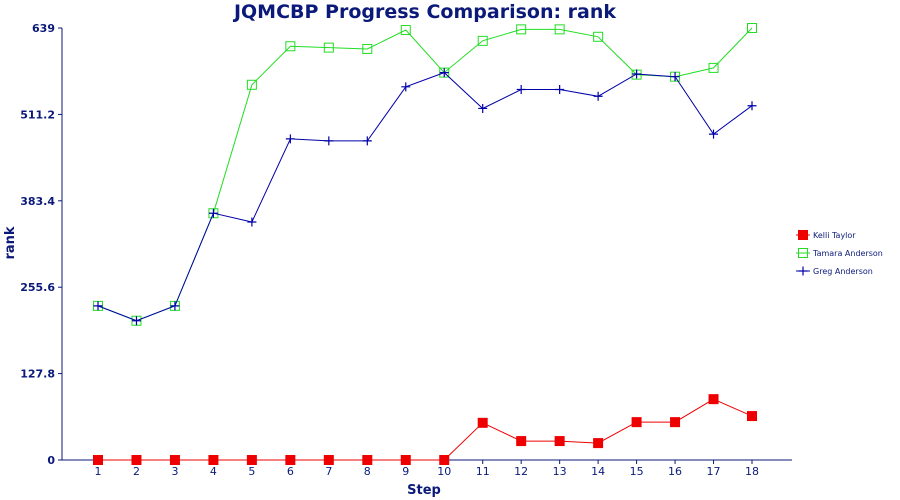 This screenshot has width=900, height=500. I want to click on y-tick-label: 639, so click(43, 28).